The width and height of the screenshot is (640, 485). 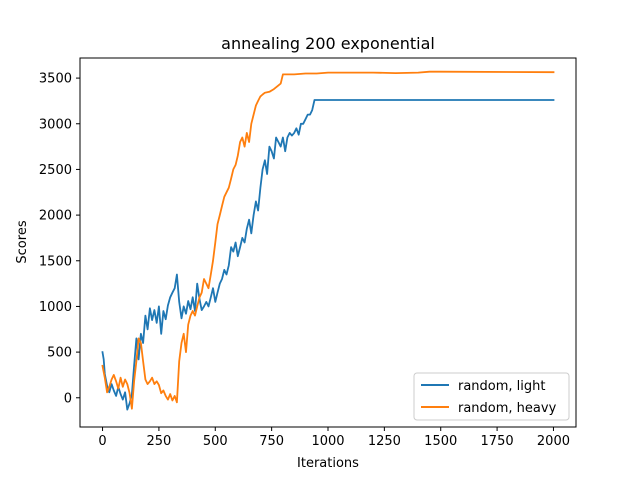 I want to click on y-tick-label: 3000, so click(x=55, y=124).